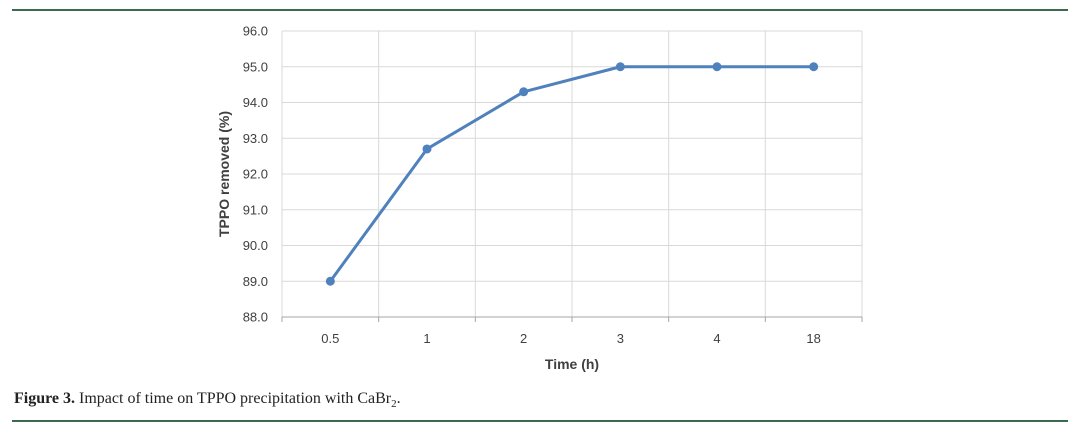 Image resolution: width=1080 pixels, height=429 pixels. Describe the element at coordinates (255, 245) in the screenshot. I see `y-tick-label: 90.0` at that location.